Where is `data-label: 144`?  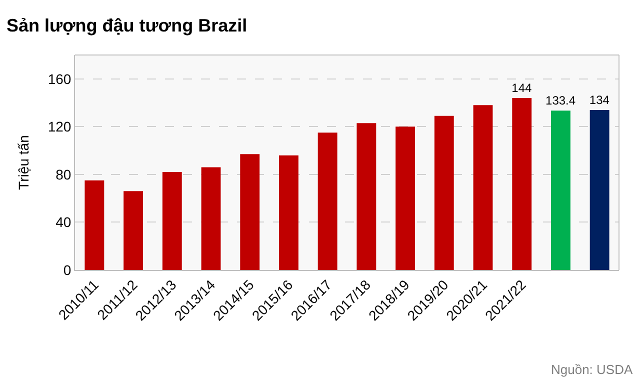
data-label: 144 is located at coordinates (522, 88).